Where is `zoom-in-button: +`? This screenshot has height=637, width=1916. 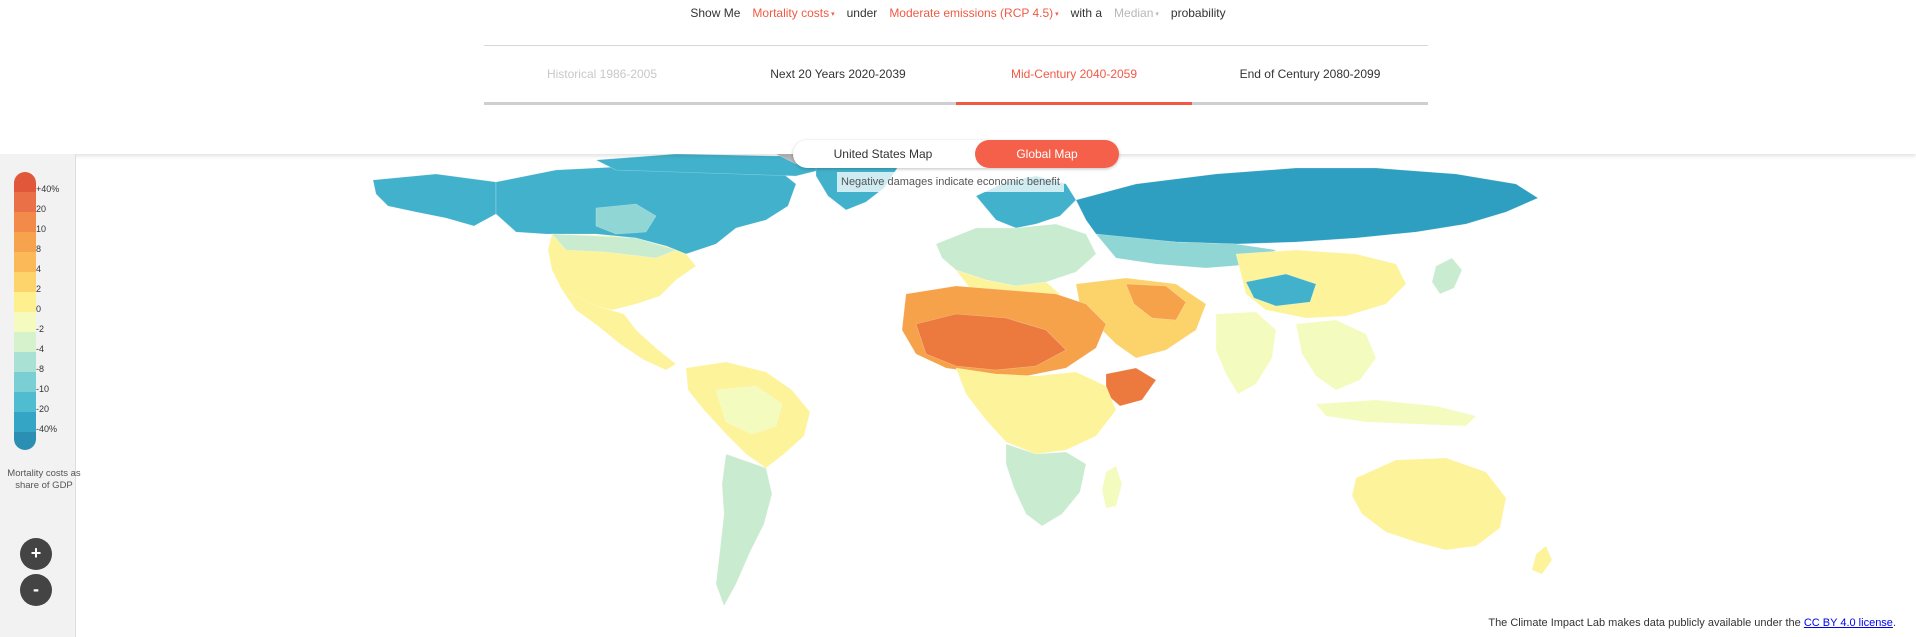
zoom-in-button: + is located at coordinates (36, 554).